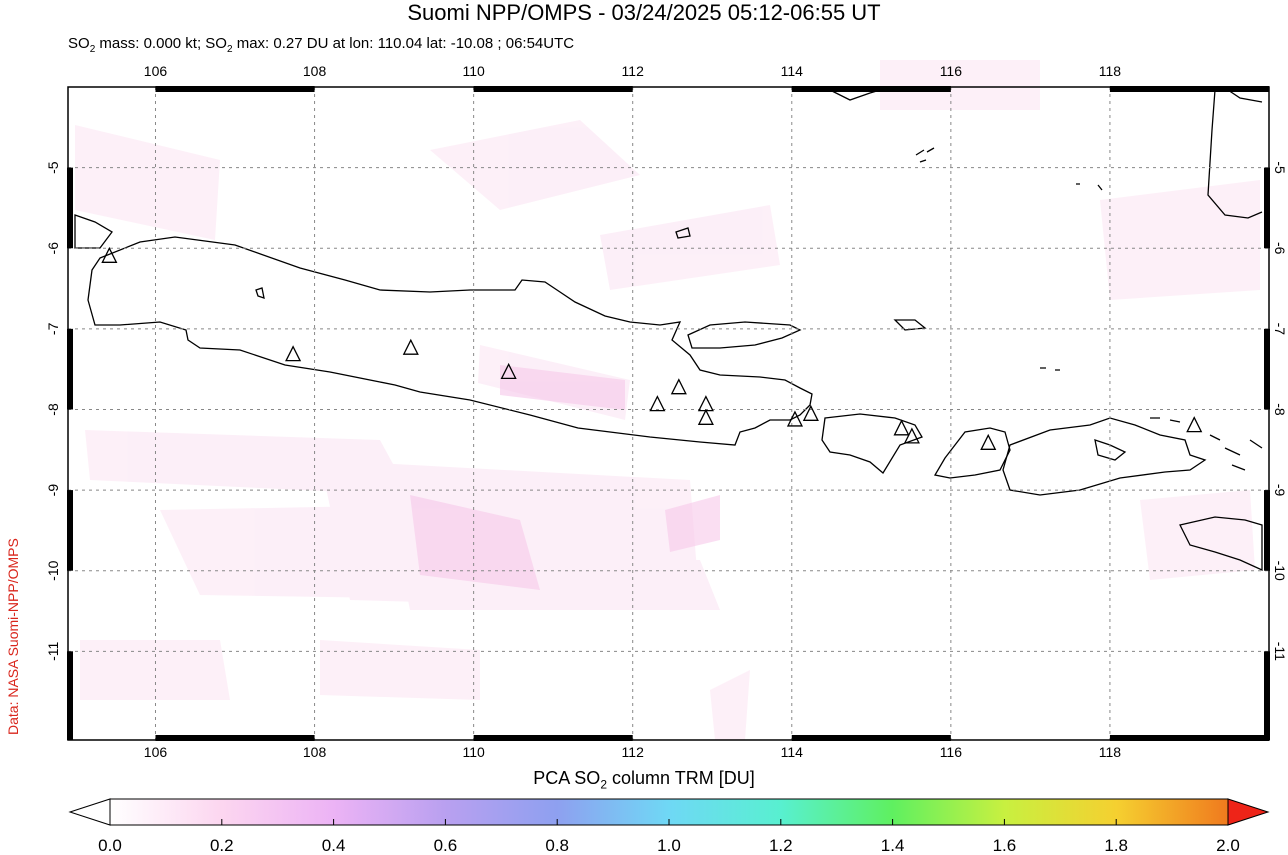  I want to click on so2-swath-darker, so click(565, 477).